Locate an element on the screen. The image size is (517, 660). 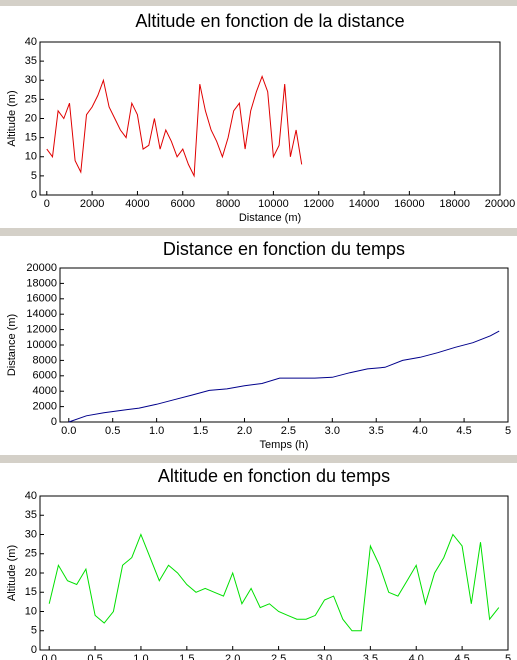
x-tick-label: 4000 is located at coordinates (137, 204).